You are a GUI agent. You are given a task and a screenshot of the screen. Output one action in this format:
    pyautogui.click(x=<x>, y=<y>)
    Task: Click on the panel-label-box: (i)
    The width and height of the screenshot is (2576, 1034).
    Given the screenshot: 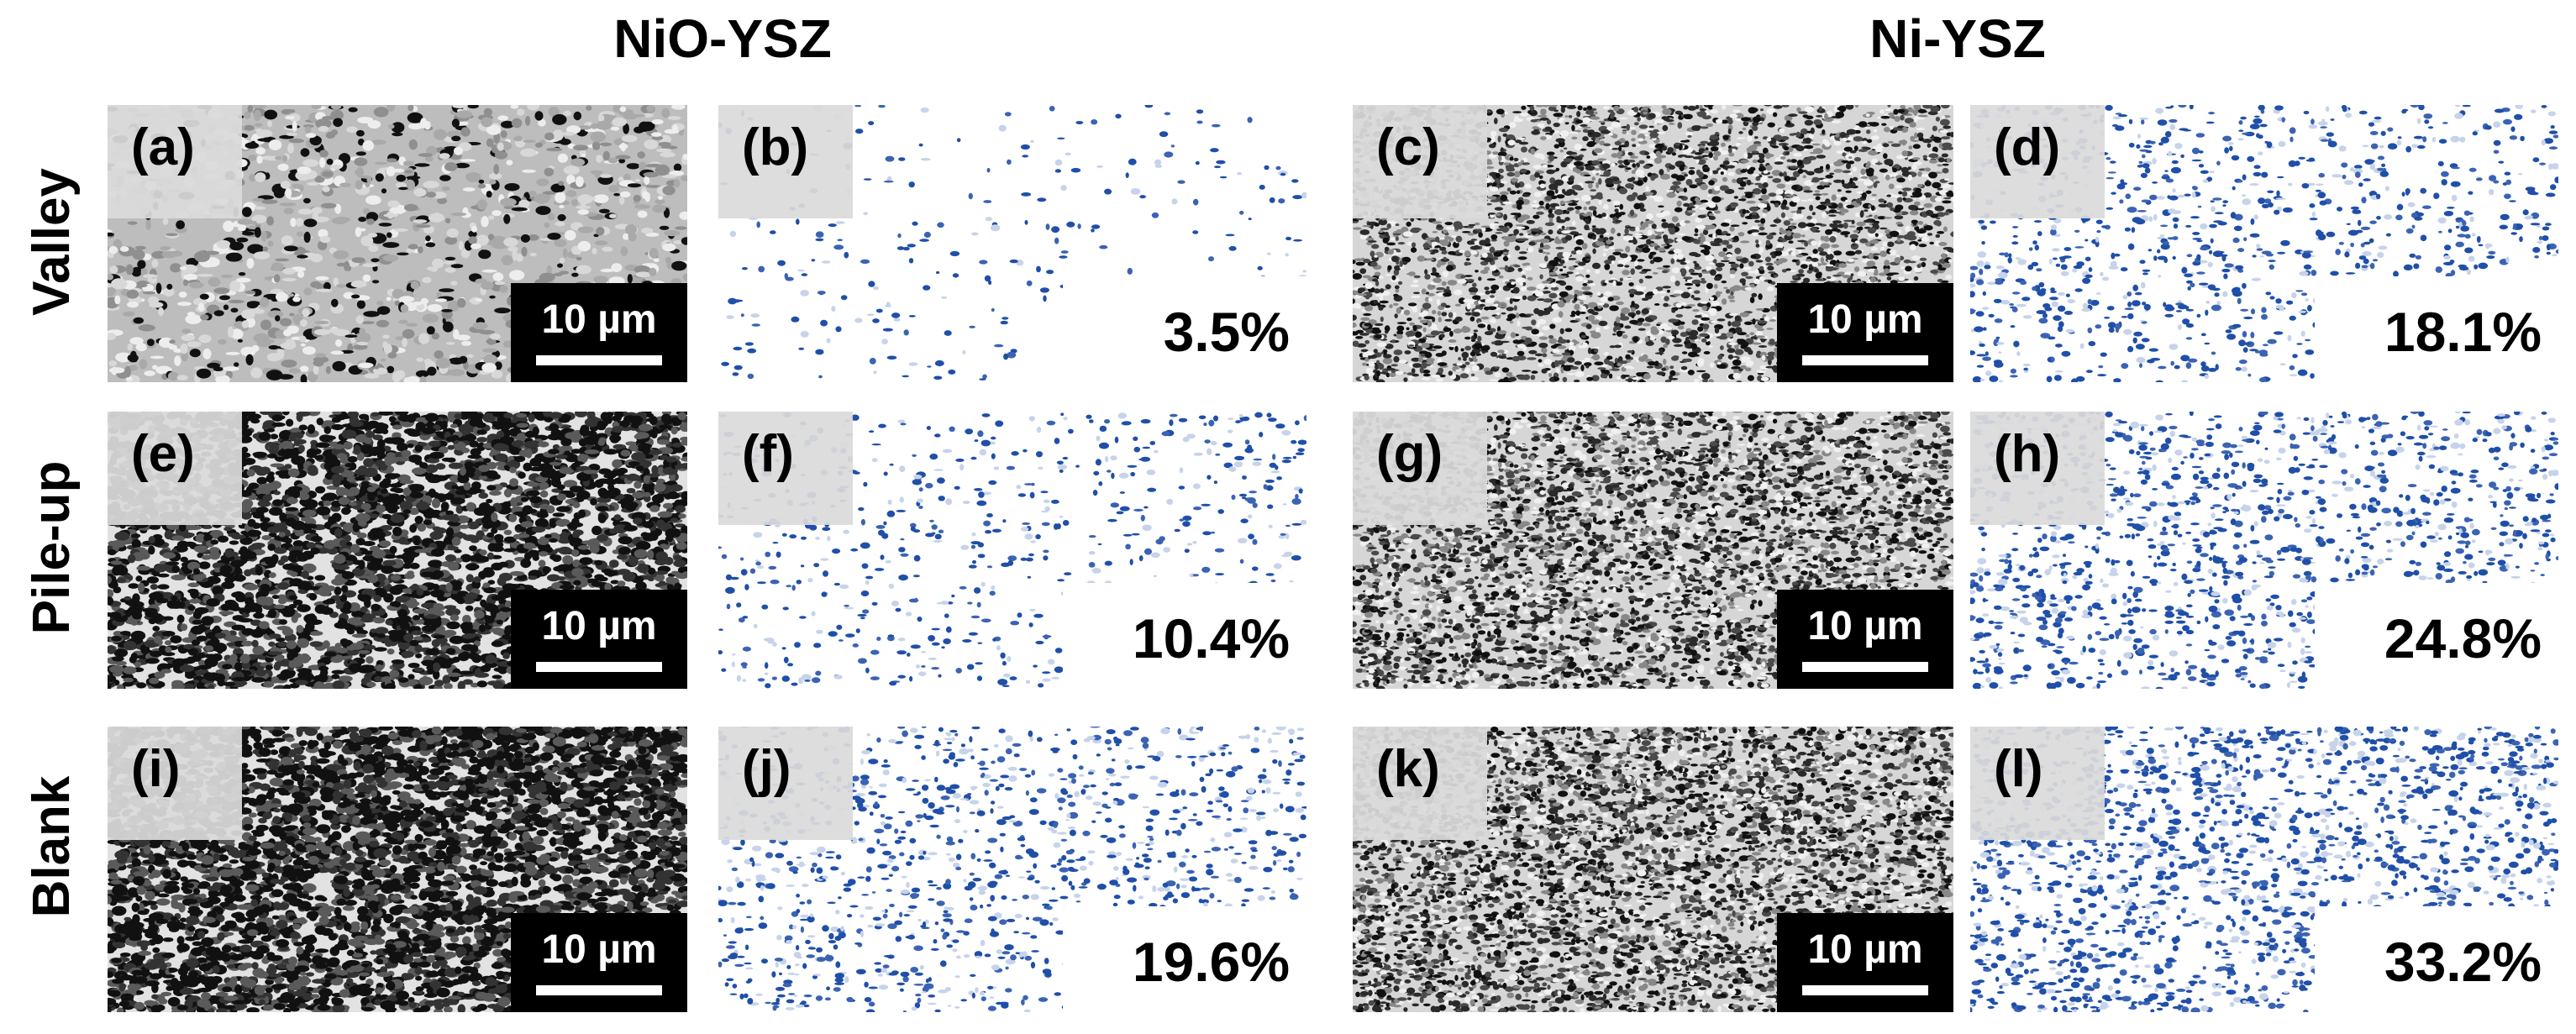 What is the action you would take?
    pyautogui.click(x=175, y=783)
    